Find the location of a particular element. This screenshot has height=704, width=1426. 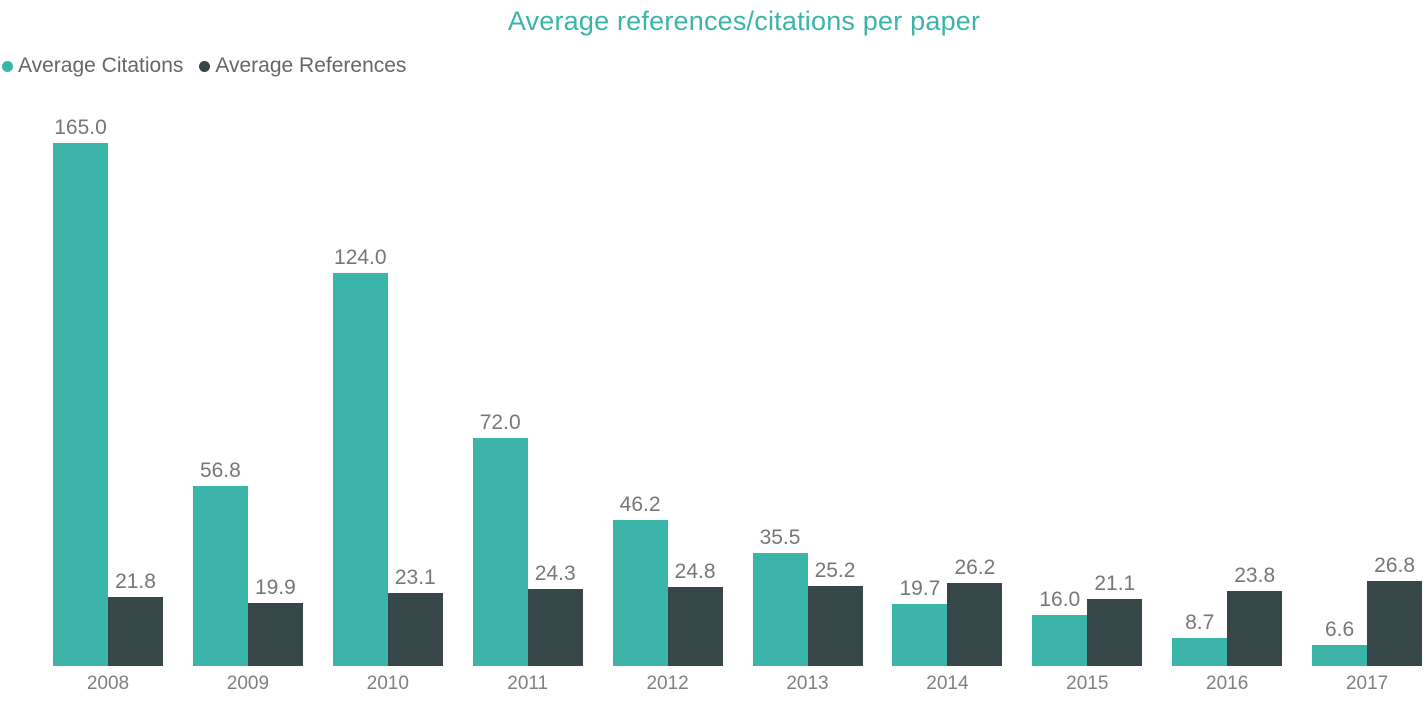

bar-citations-2014 is located at coordinates (920, 635).